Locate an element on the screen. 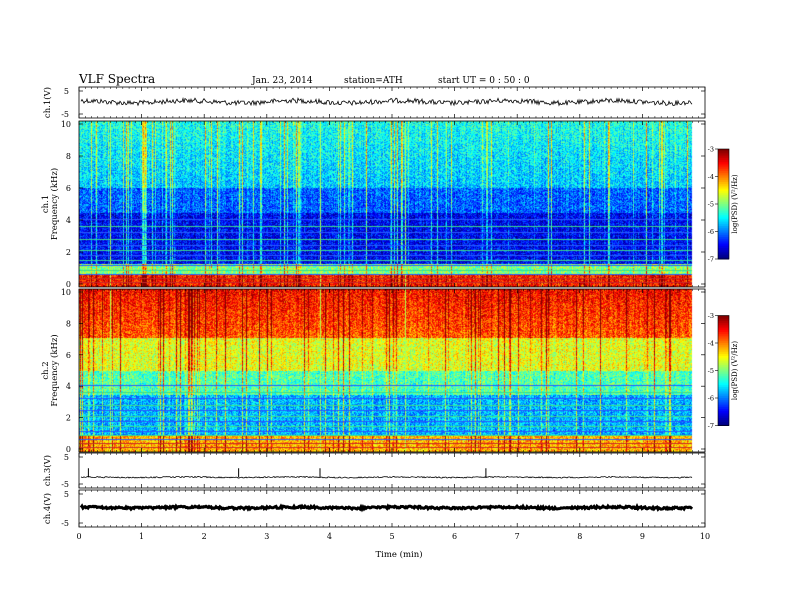 The height and width of the screenshot is (612, 792). y-ticks-panel-3: 5 -5 is located at coordinates (383, 471).